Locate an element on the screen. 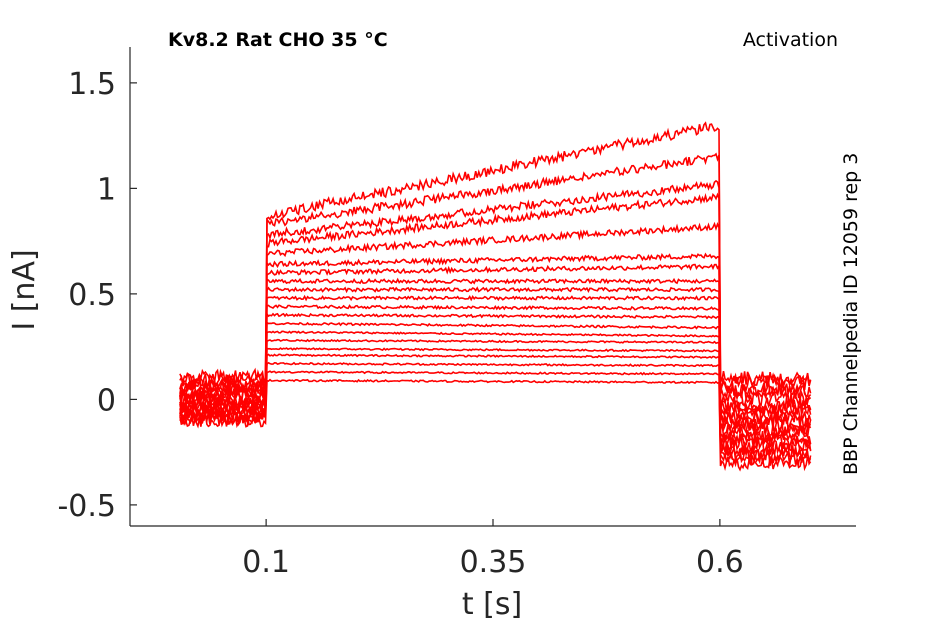 This screenshot has height=624, width=945. y-tick-label: 0.5 is located at coordinates (92, 295).